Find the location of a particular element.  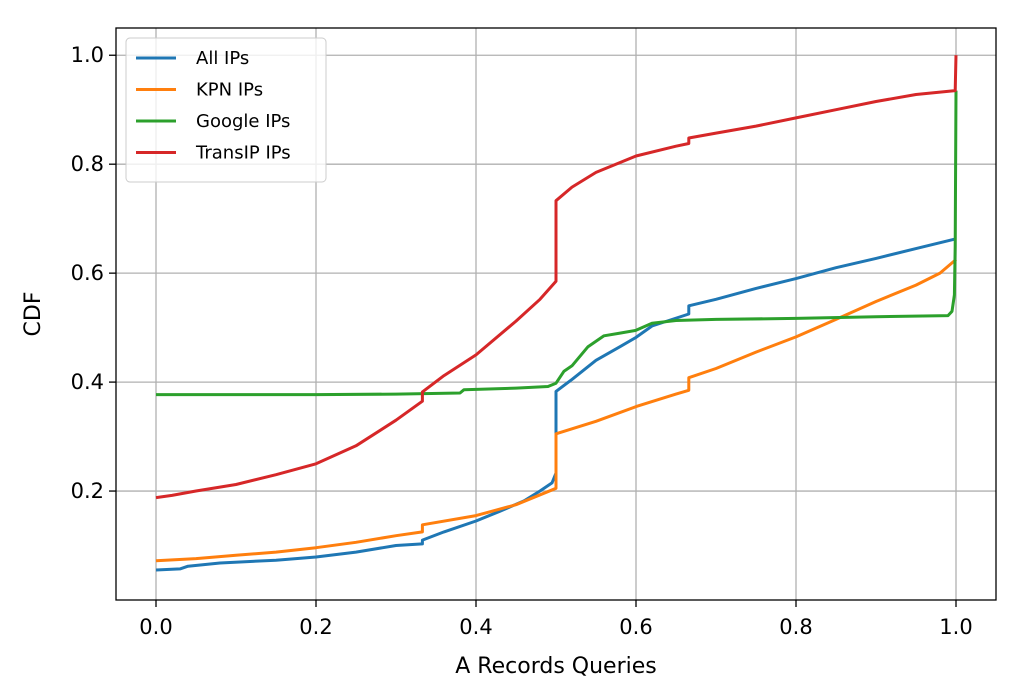

x-tick-label: 0.8 is located at coordinates (795, 627).